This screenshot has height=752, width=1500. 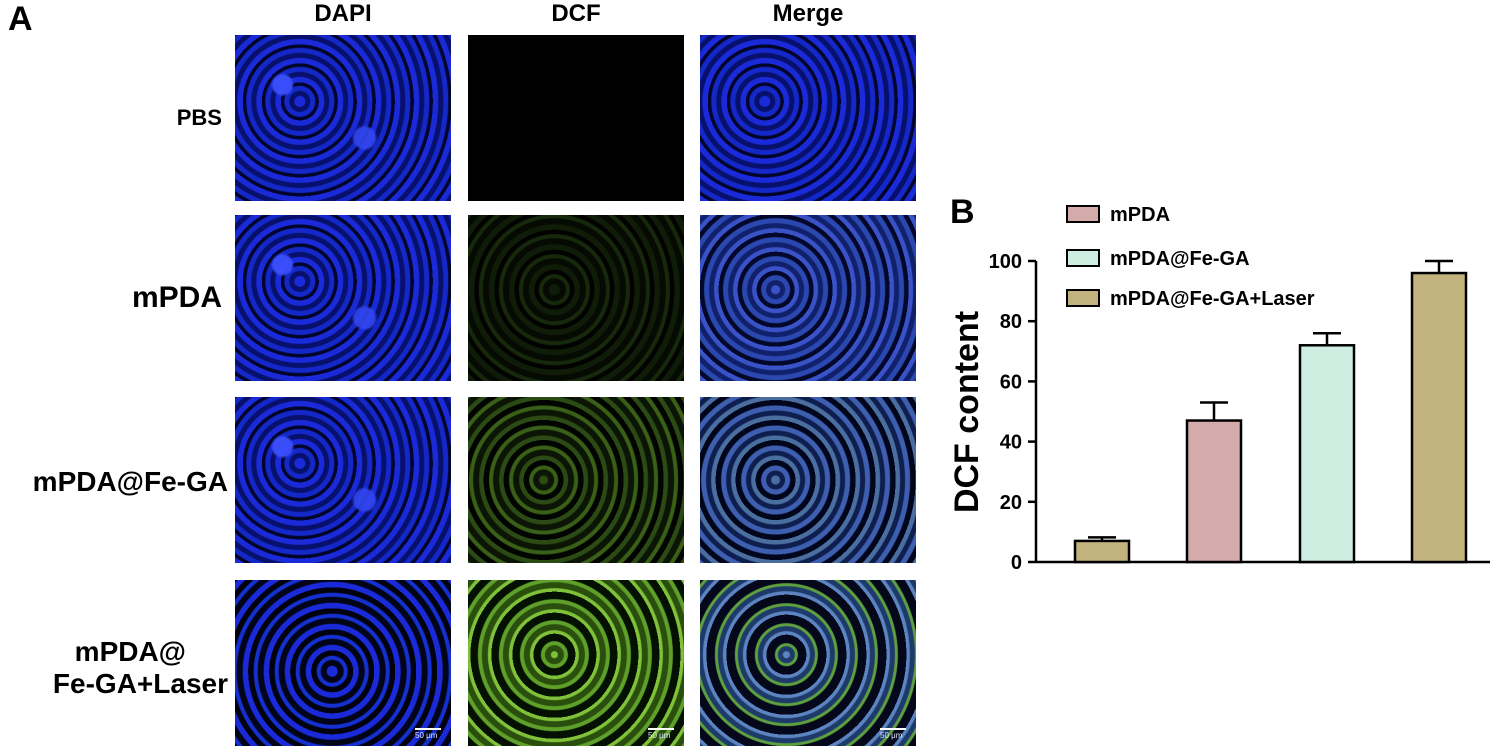 I want to click on image-mpda-fe-ga-merge, so click(x=808, y=480).